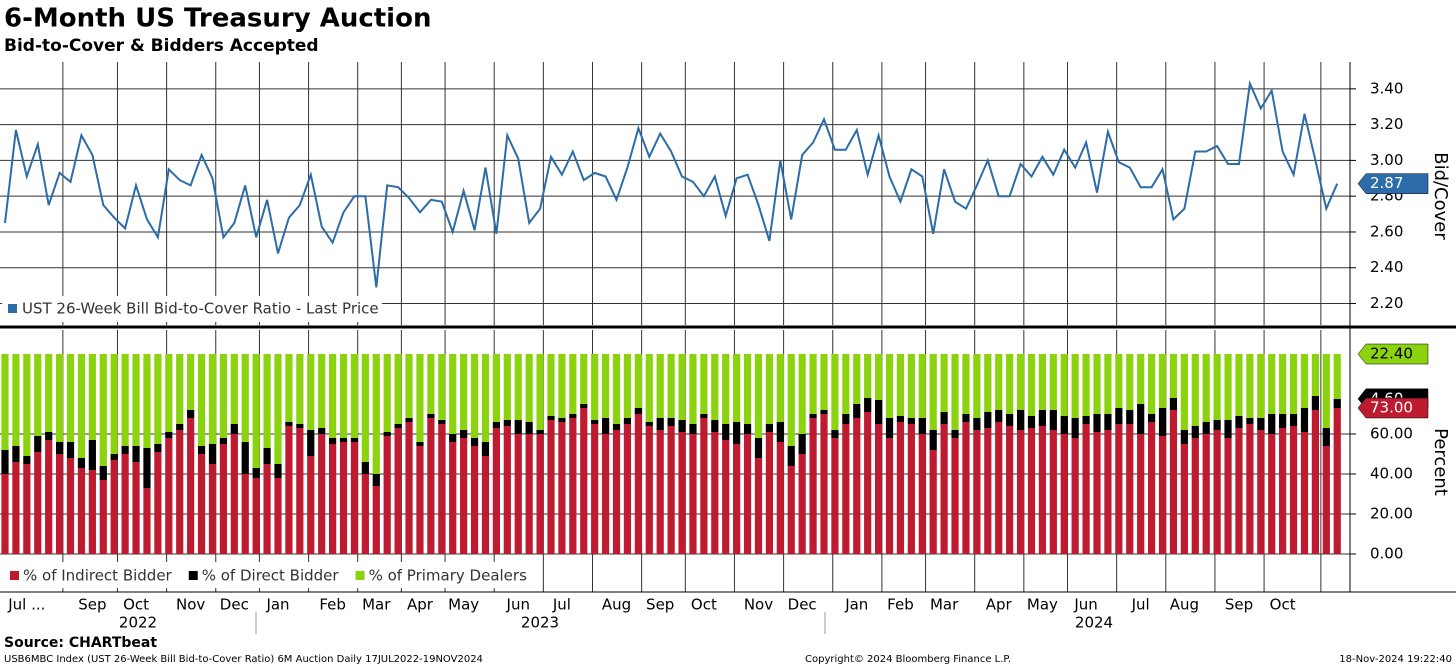 The image size is (1456, 666). I want to click on last-value-tag, so click(1393, 408).